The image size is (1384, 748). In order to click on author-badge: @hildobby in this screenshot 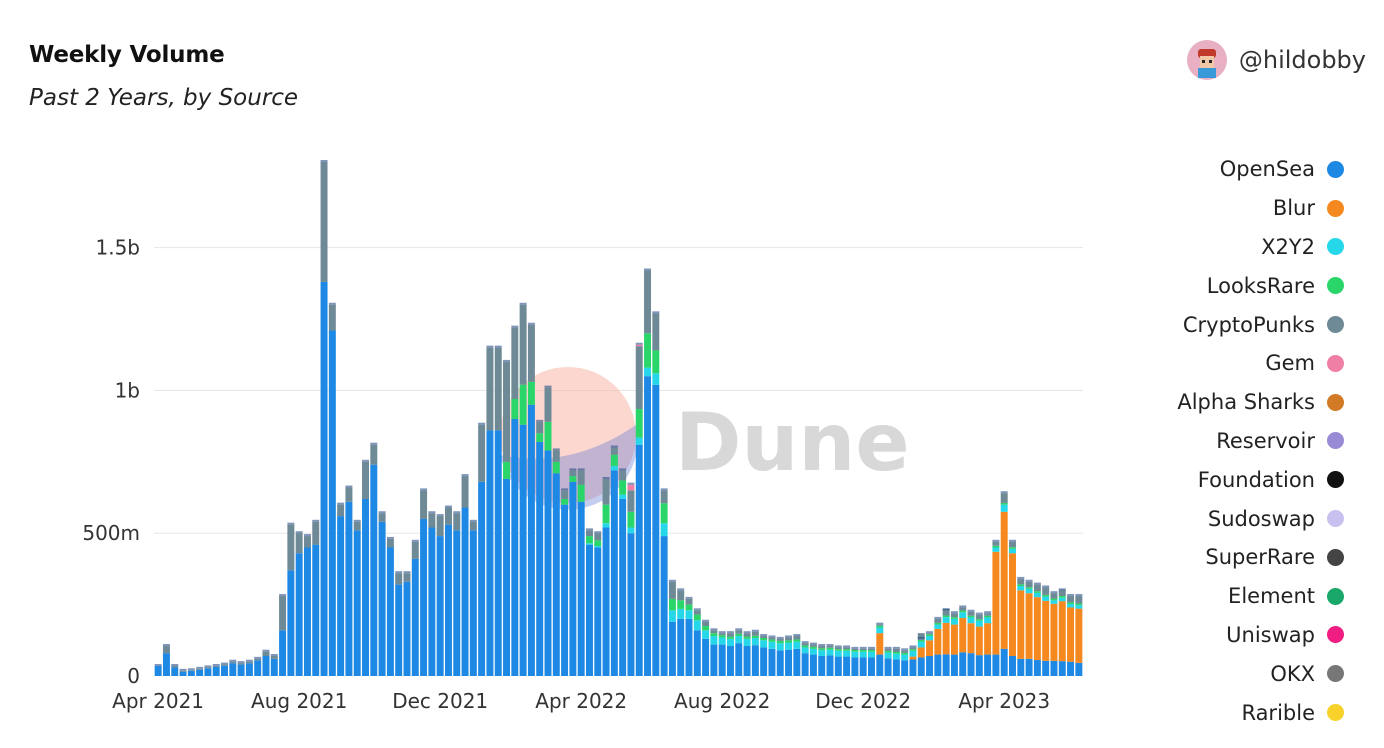, I will do `click(1276, 60)`.